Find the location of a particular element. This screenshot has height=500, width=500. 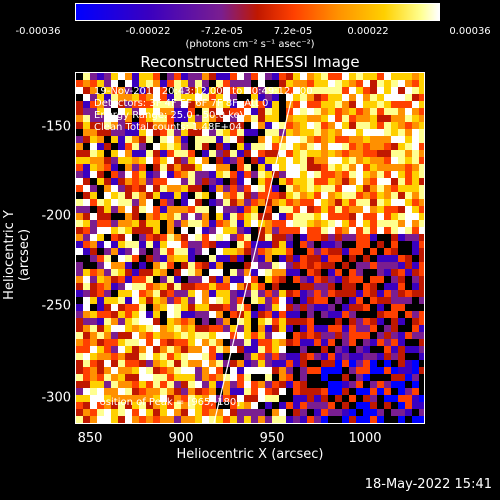

time-range-text: 19-Nov-2013 20:43:12.000 to 20:49:12.000 is located at coordinates (203, 91).